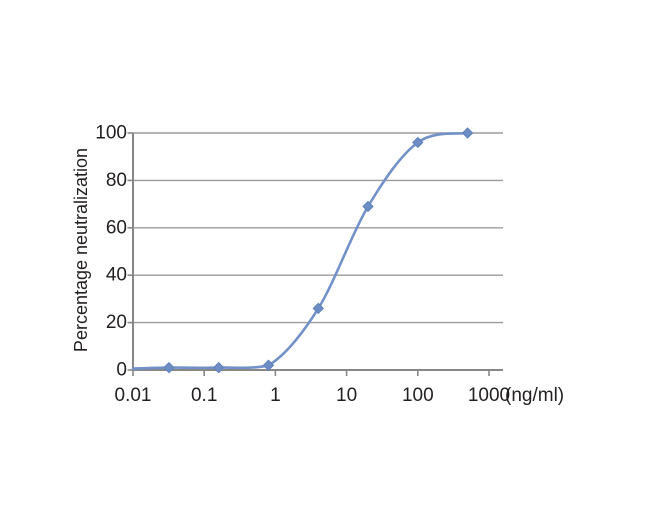 Image resolution: width=650 pixels, height=520 pixels. What do you see at coordinates (111, 133) in the screenshot?
I see `y-tick-label: 100` at bounding box center [111, 133].